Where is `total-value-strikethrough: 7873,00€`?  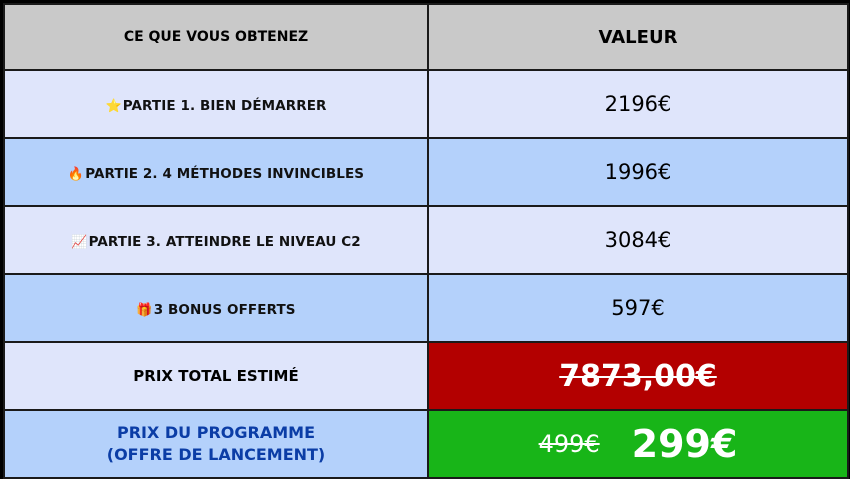
total-value-strikethrough: 7873,00€ is located at coordinates (638, 376).